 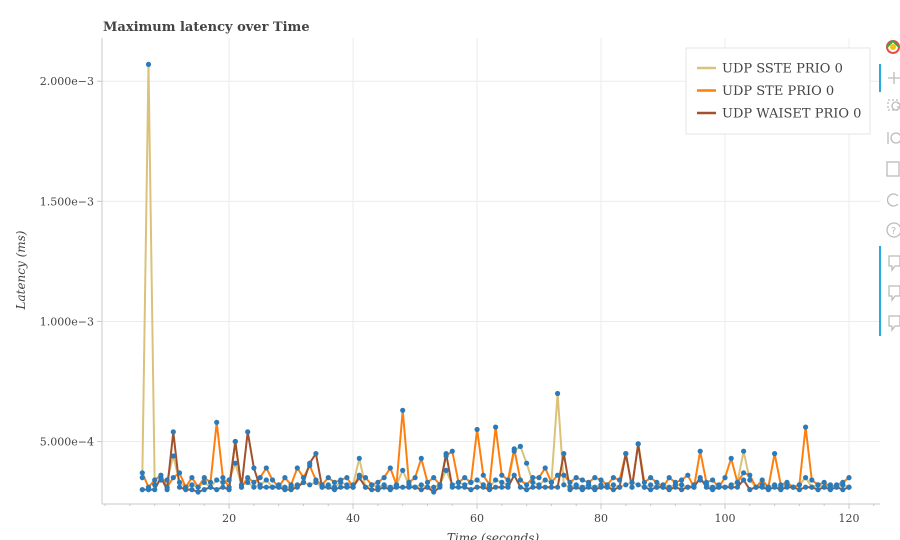 I want to click on wheel-zoom-tool-icon, so click(x=893, y=138).